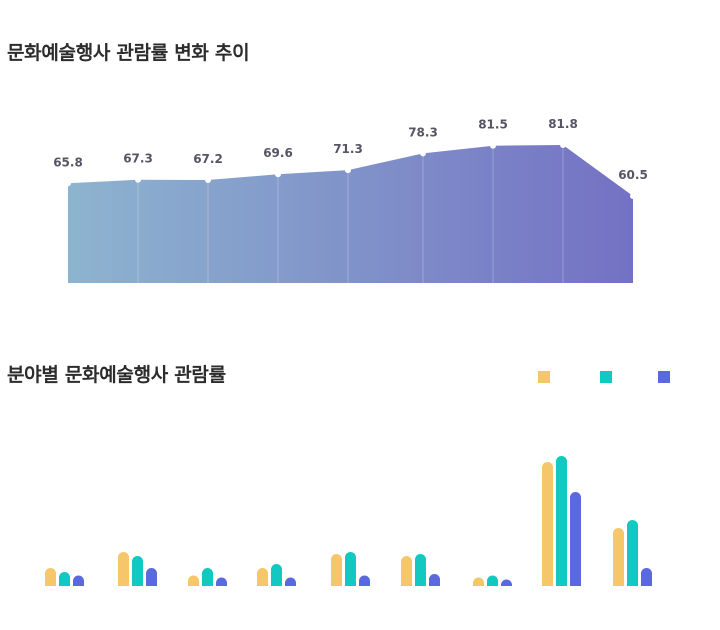 This screenshot has width=720, height=630. What do you see at coordinates (278, 153) in the screenshot?
I see `area-data-label: 69.6` at bounding box center [278, 153].